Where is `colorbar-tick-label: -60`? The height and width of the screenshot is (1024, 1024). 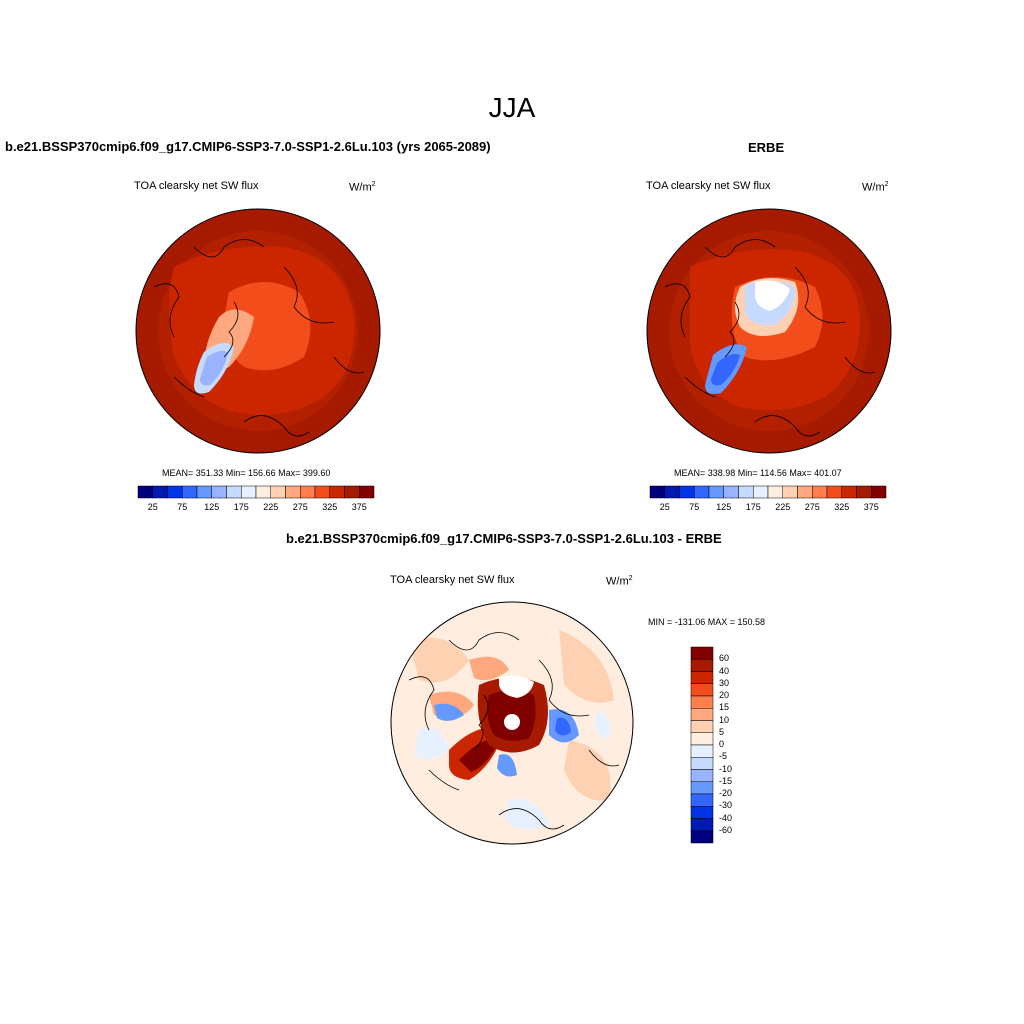
colorbar-tick-label: -60 is located at coordinates (726, 829).